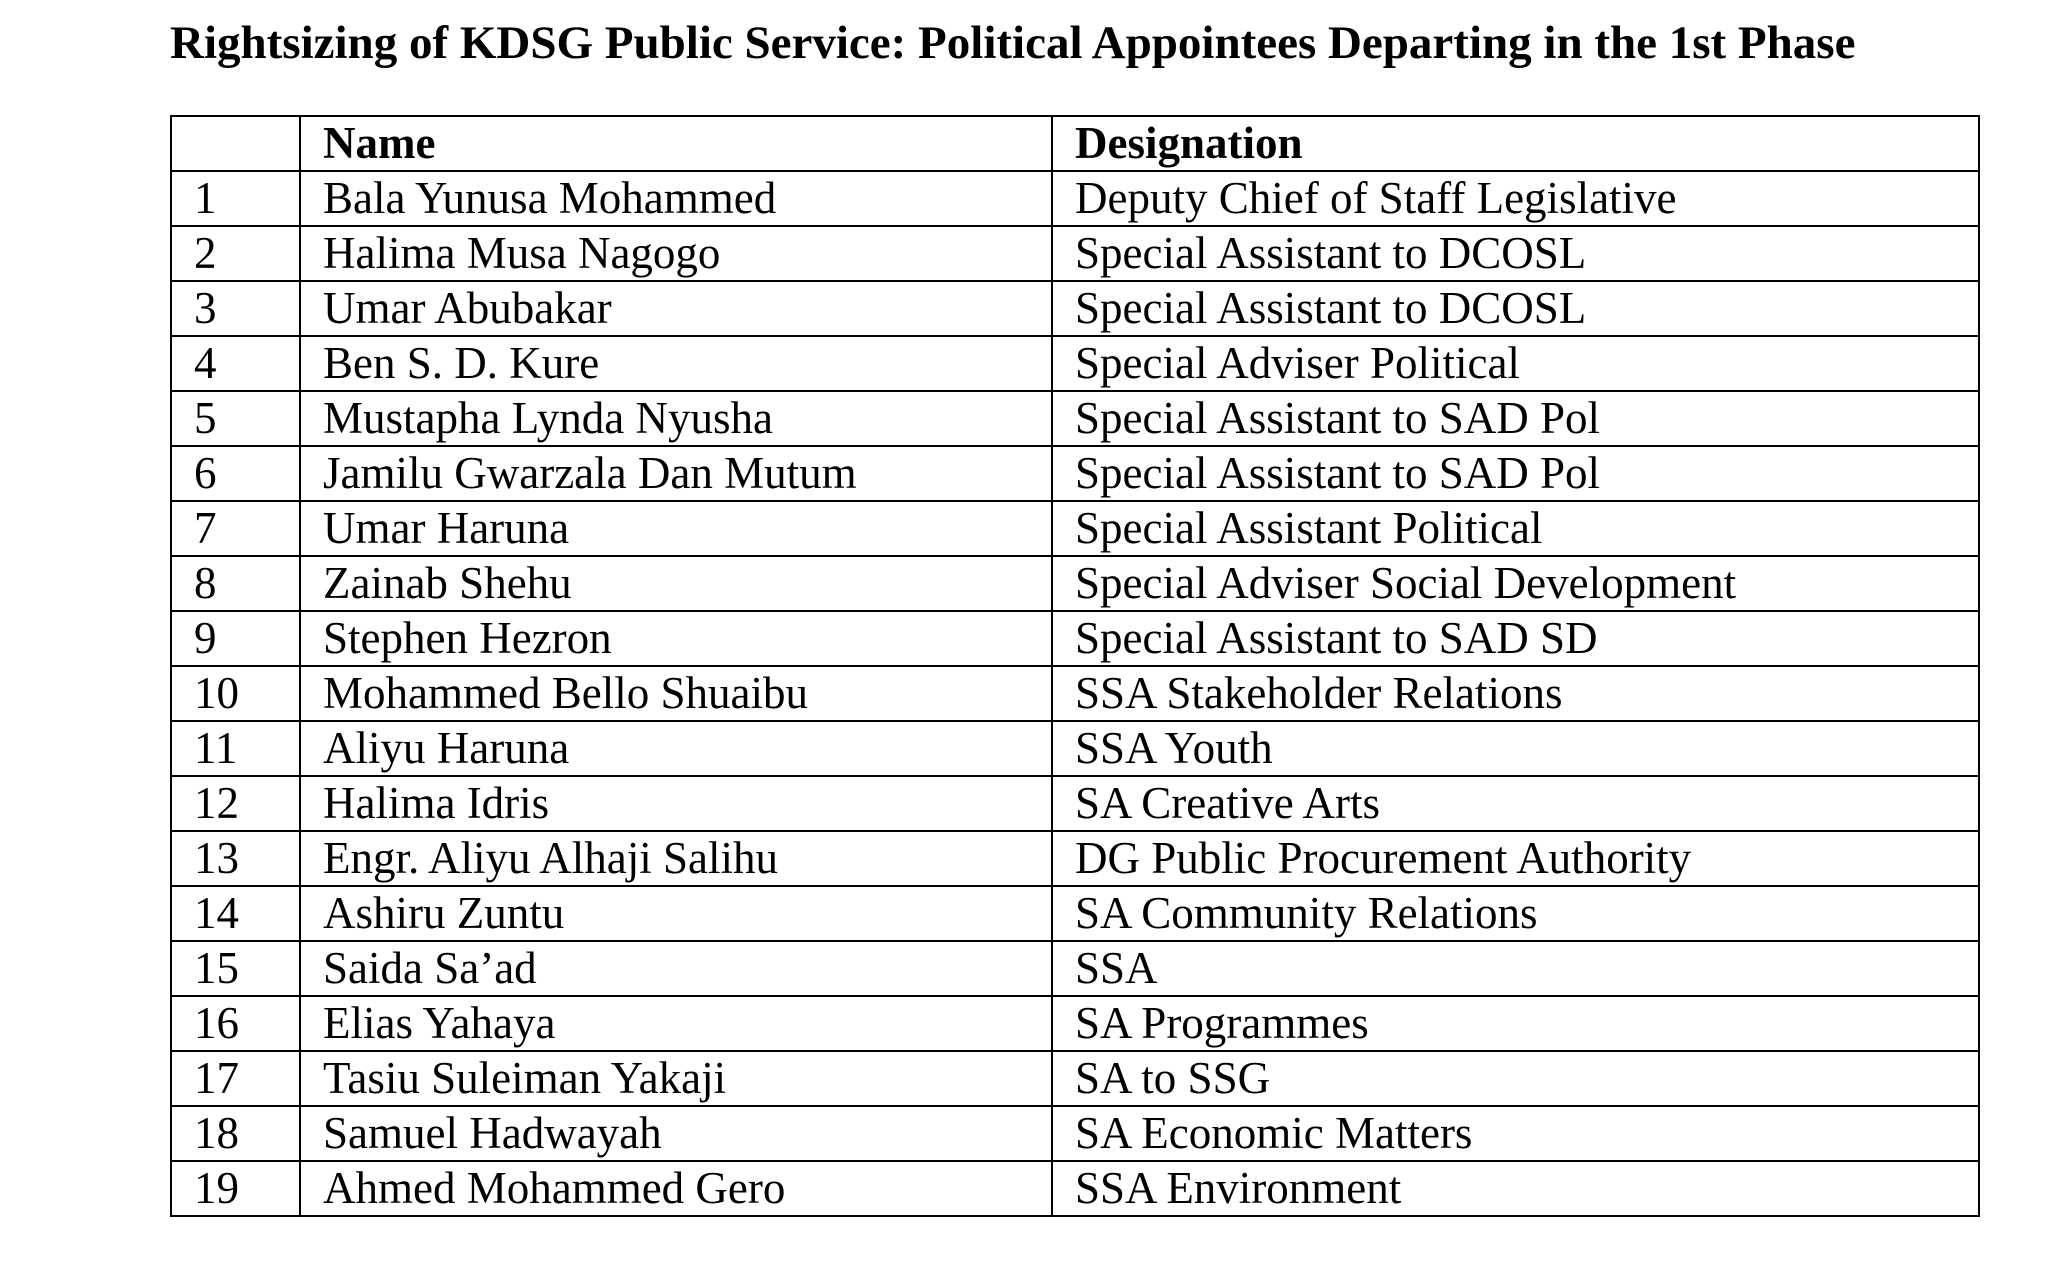  What do you see at coordinates (676, 418) in the screenshot?
I see `row-name: Mustapha Lynda Nyusha` at bounding box center [676, 418].